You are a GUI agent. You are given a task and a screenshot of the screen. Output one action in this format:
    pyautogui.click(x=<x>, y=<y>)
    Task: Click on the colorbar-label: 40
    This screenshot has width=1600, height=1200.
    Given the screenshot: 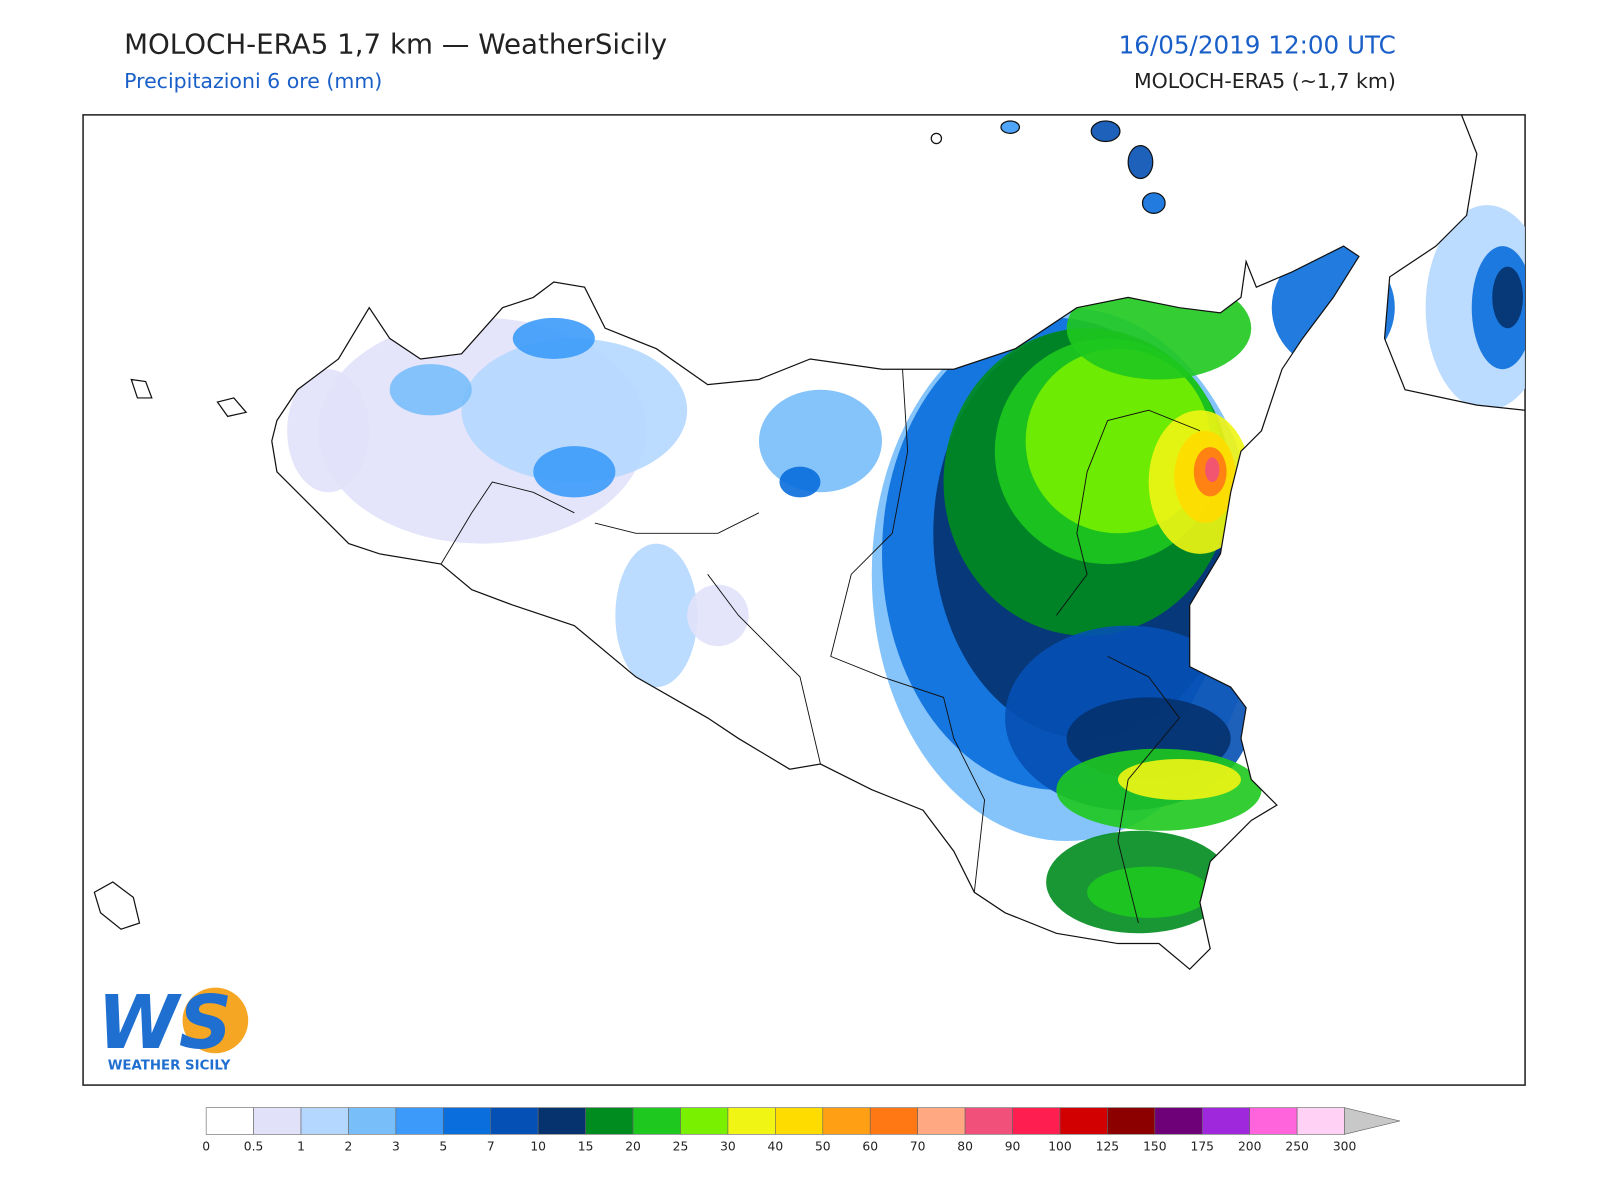 What is the action you would take?
    pyautogui.click(x=776, y=1147)
    